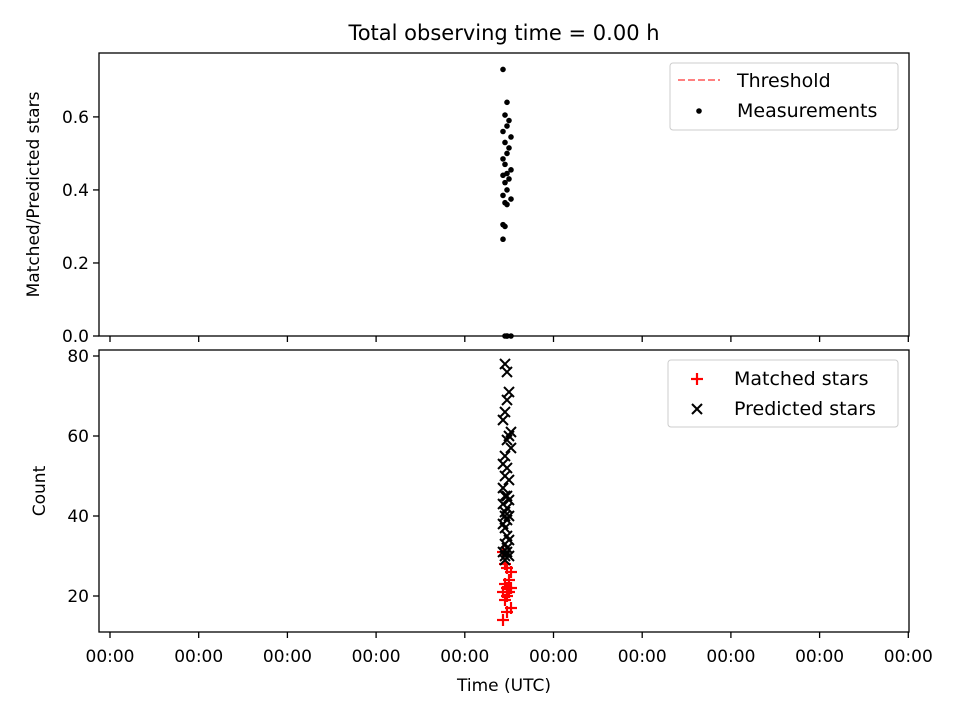  What do you see at coordinates (805, 409) in the screenshot?
I see `bottom-legend-predicted-label: Predicted stars` at bounding box center [805, 409].